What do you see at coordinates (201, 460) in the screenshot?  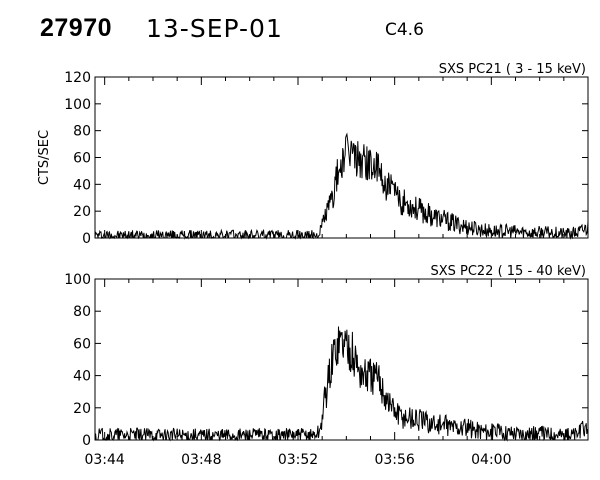 I see `x-tick-label: 03:48` at bounding box center [201, 460].